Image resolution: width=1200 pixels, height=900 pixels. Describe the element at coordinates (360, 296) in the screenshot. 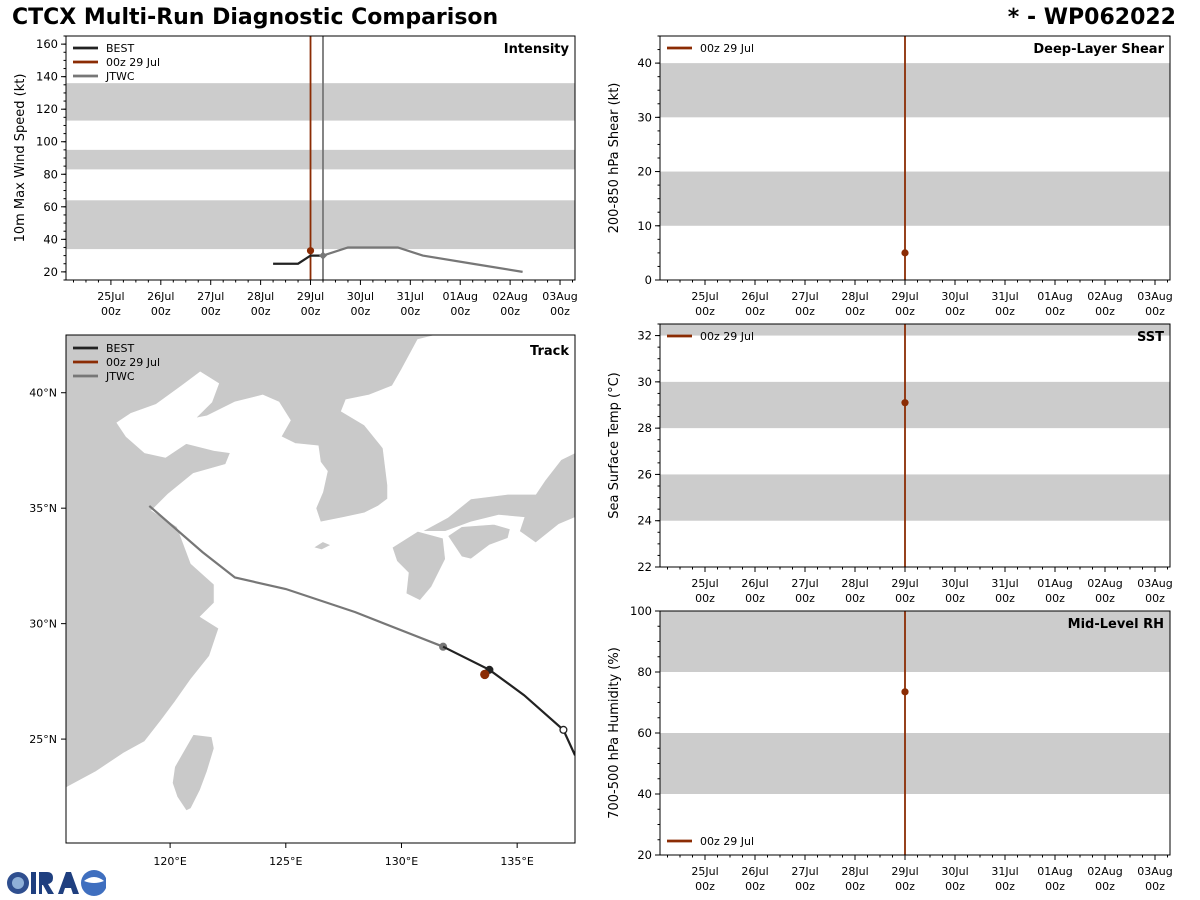

I see `intensity-xtick-label: 30Jul` at that location.